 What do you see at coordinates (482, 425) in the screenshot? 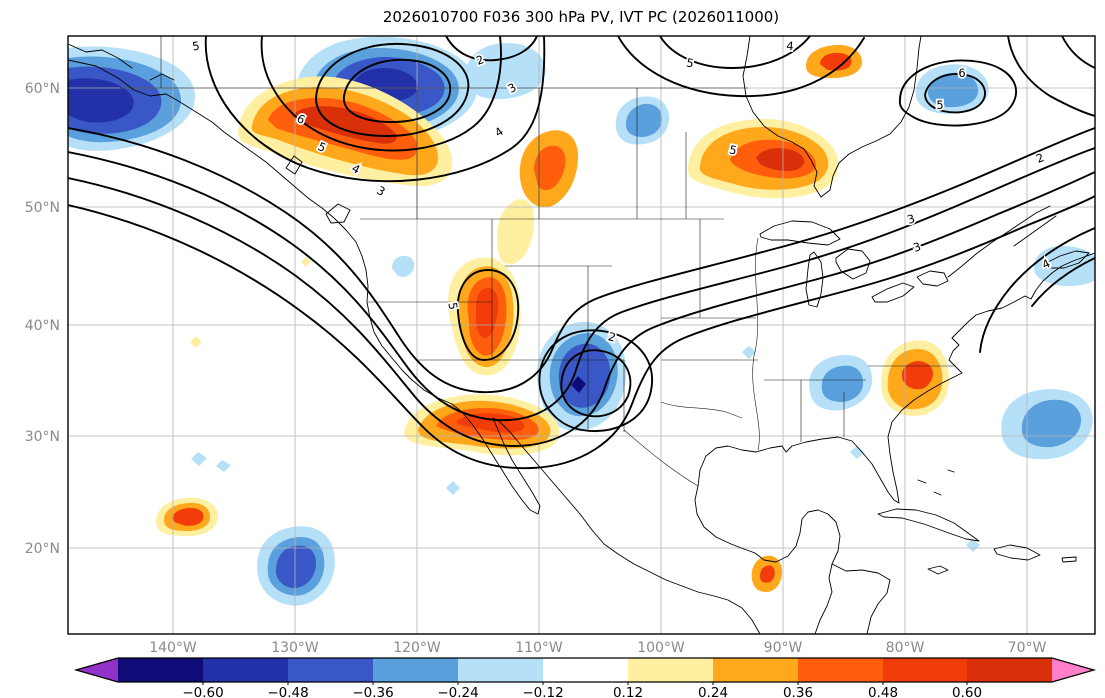
I see `anomaly-positive-southwest` at bounding box center [482, 425].